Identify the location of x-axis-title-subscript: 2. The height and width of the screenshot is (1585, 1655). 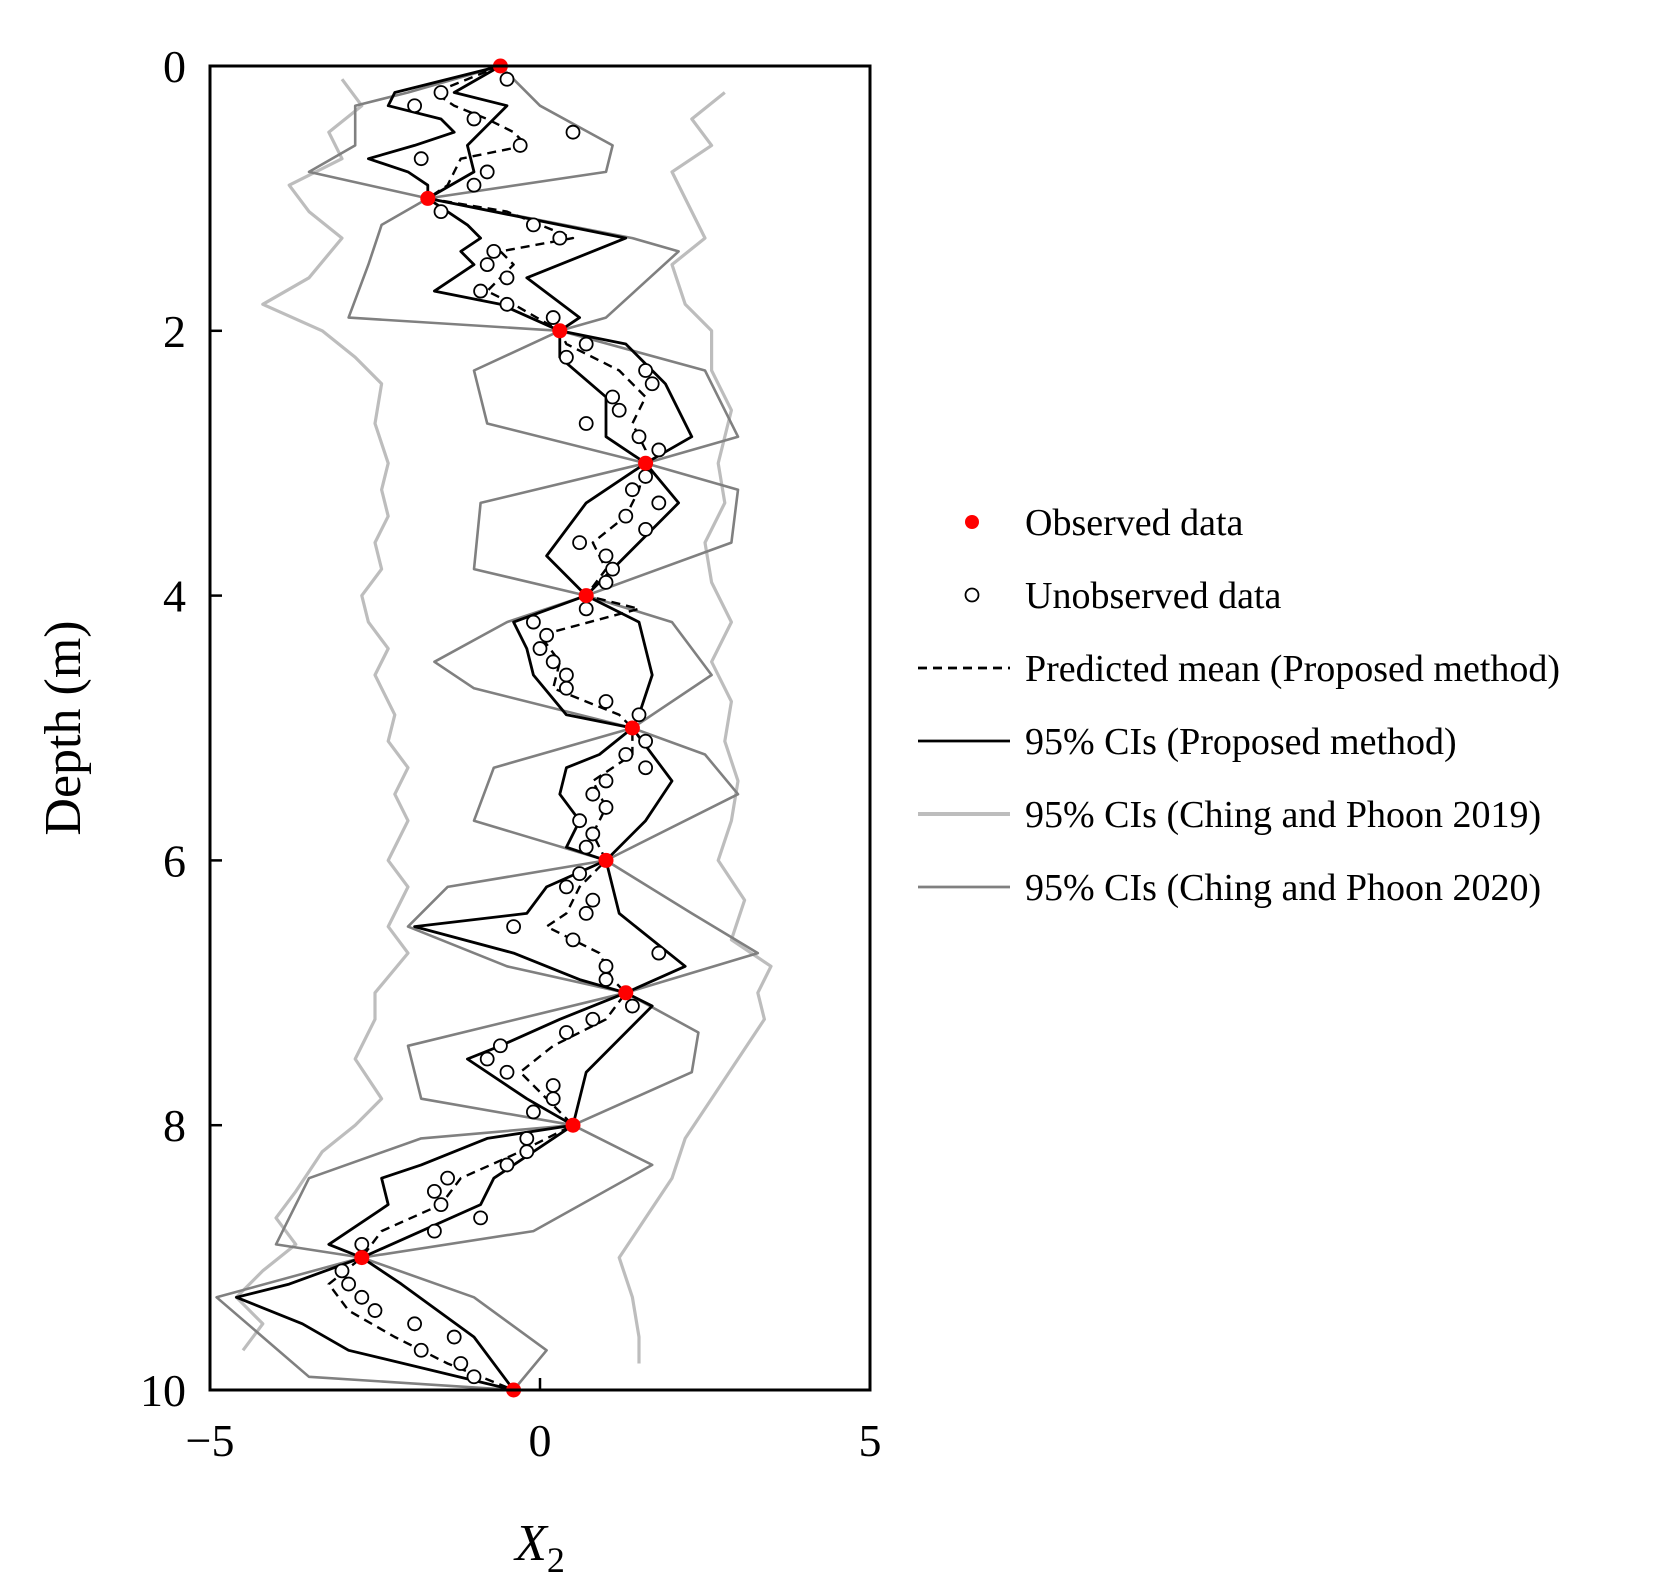
(556, 1560).